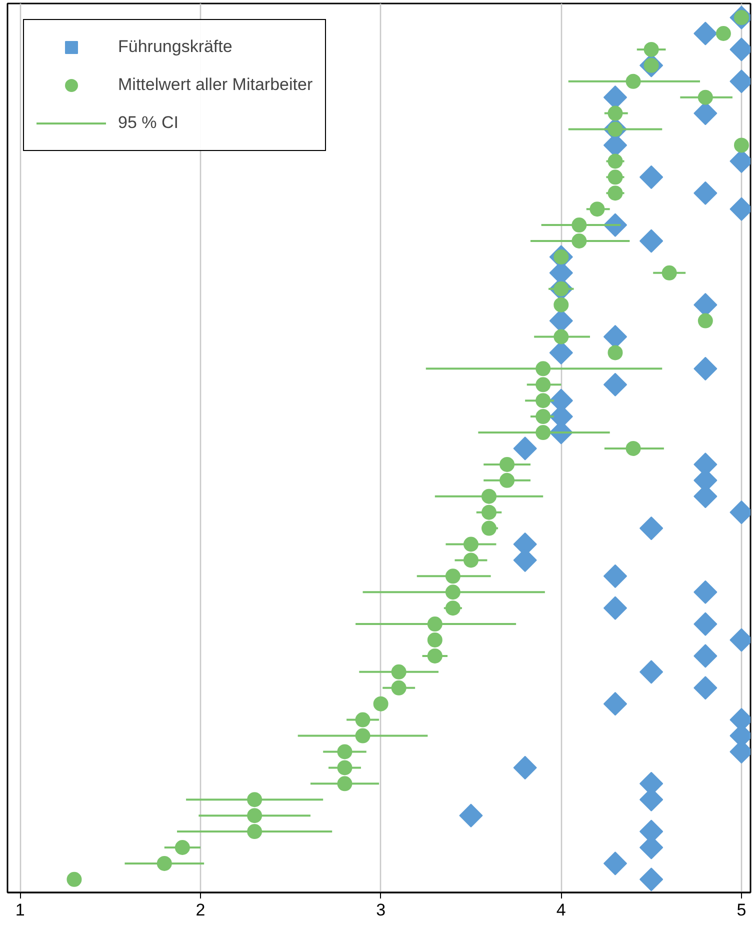 The height and width of the screenshot is (927, 752). What do you see at coordinates (561, 910) in the screenshot?
I see `x-tick-label: 4` at bounding box center [561, 910].